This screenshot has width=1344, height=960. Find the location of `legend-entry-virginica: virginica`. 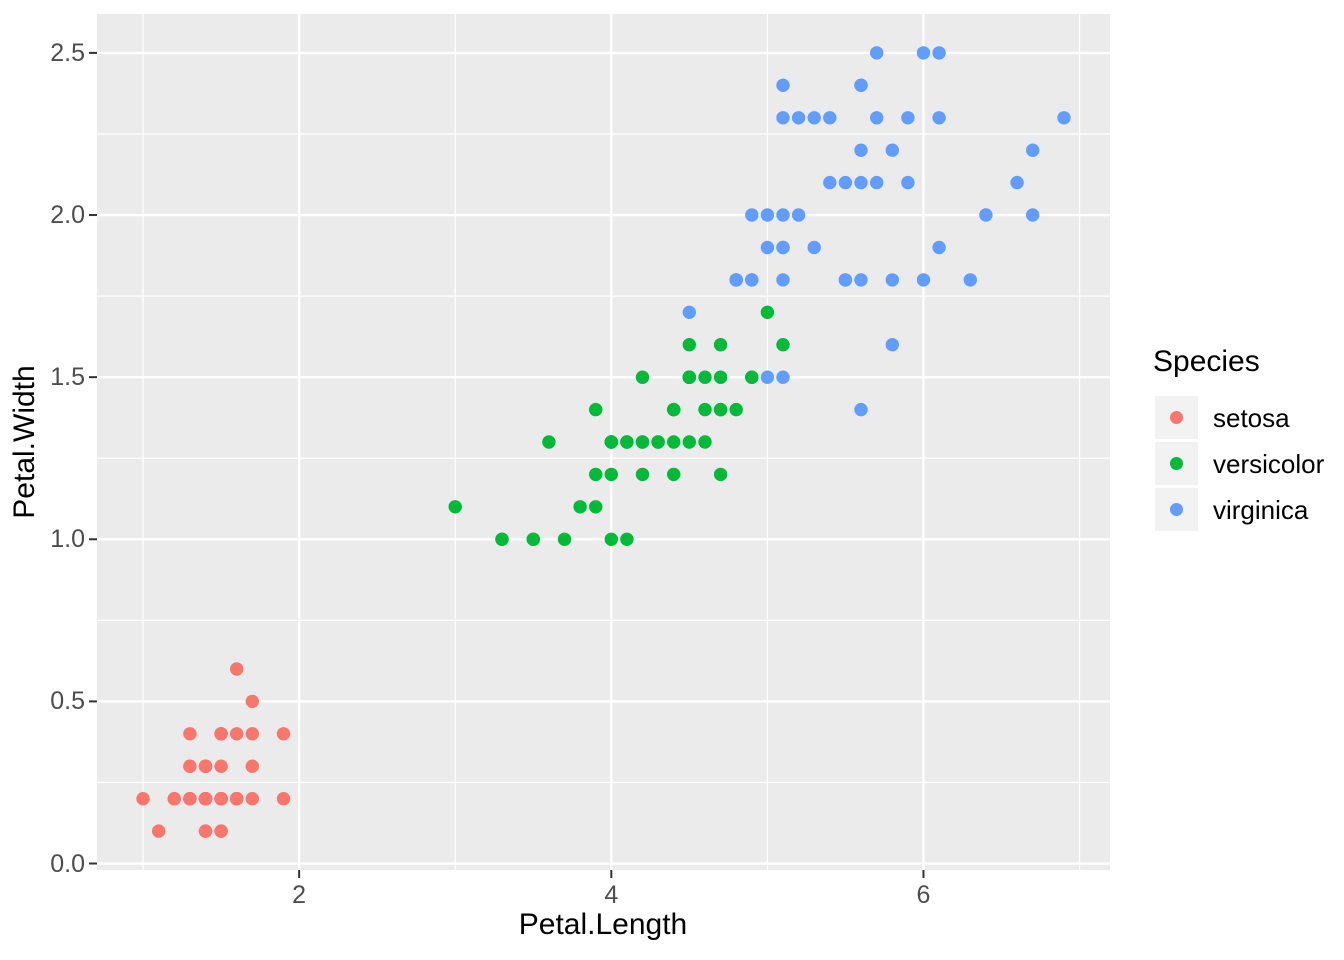

legend-entry-virginica: virginica is located at coordinates (1238, 509).